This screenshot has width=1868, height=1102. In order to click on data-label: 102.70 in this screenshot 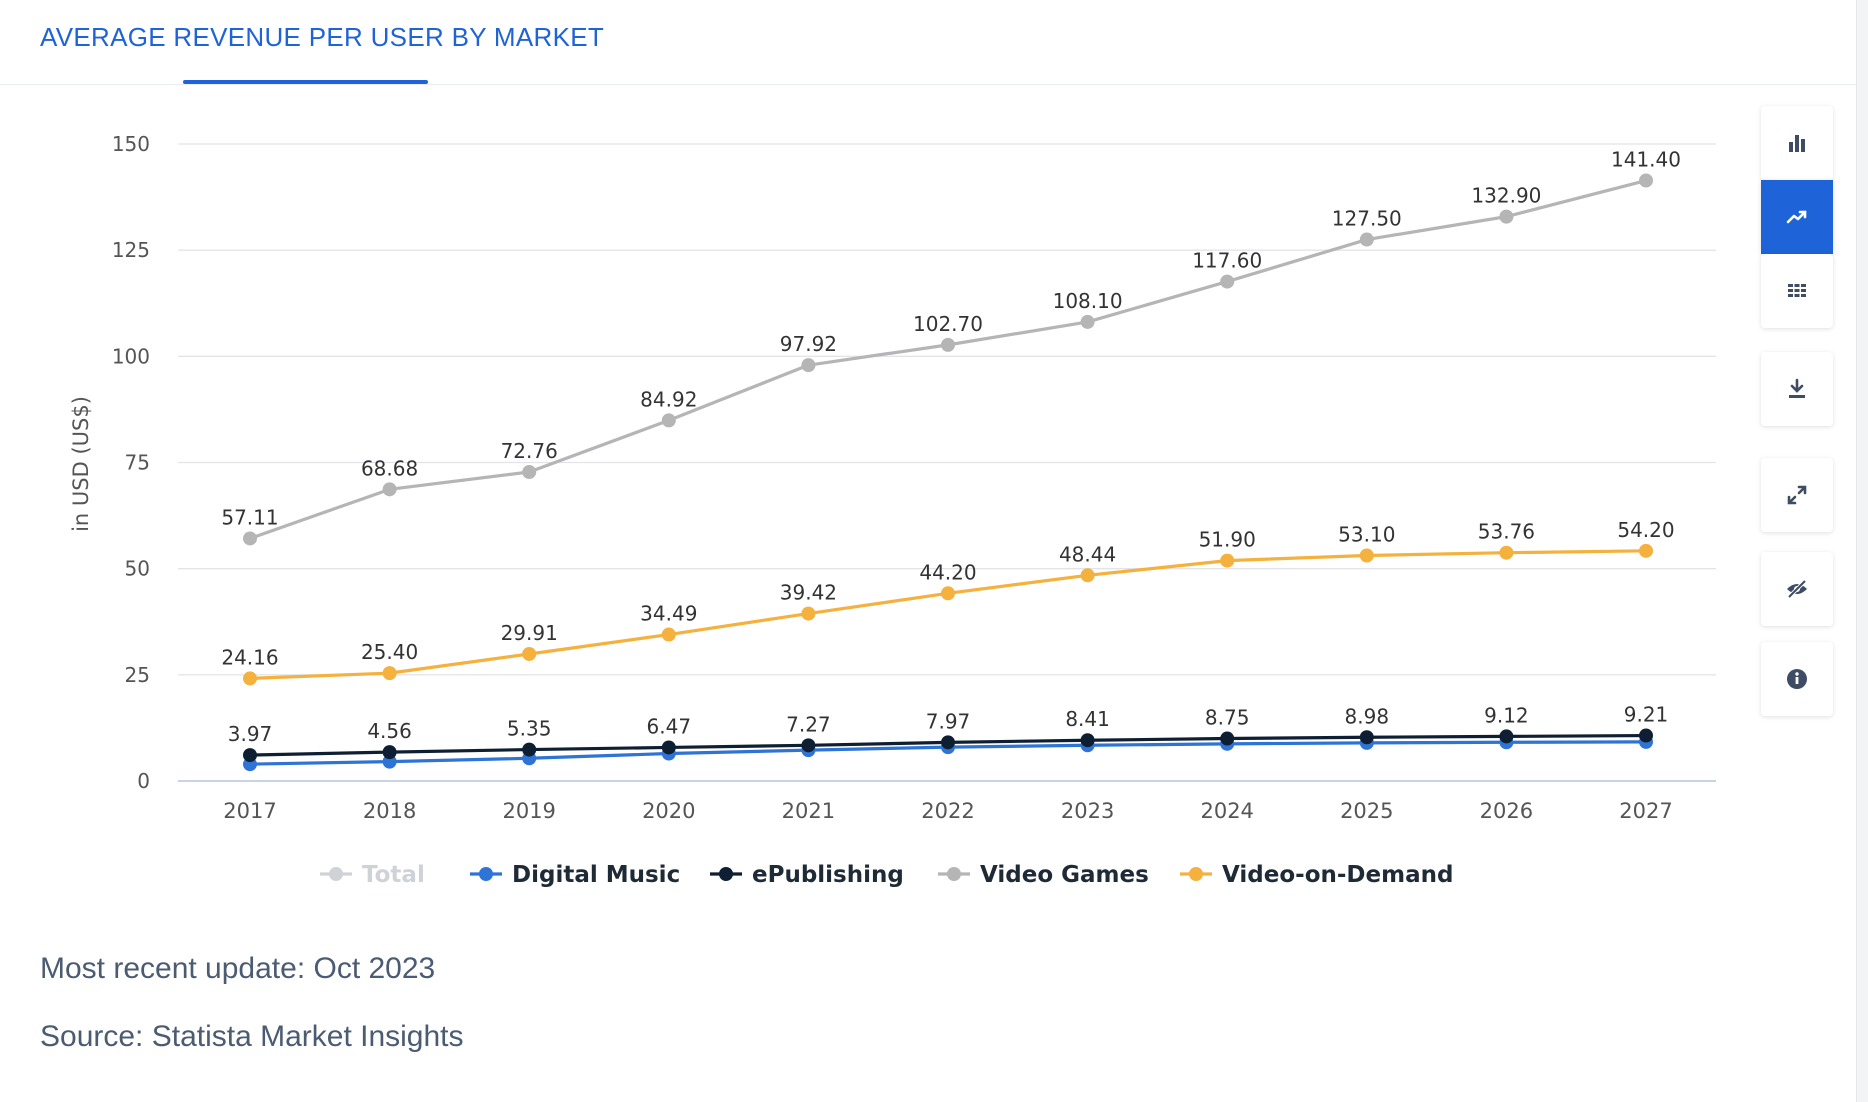, I will do `click(948, 324)`.